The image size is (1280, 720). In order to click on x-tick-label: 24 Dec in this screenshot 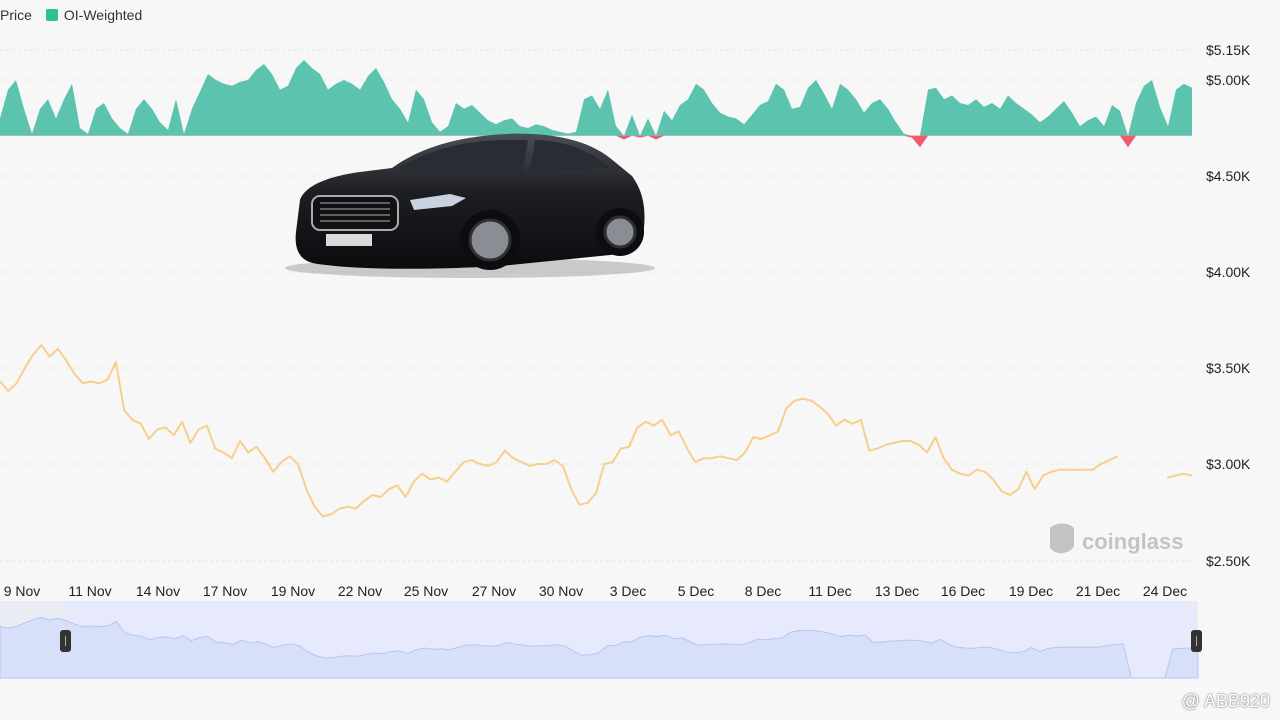, I will do `click(1165, 591)`.